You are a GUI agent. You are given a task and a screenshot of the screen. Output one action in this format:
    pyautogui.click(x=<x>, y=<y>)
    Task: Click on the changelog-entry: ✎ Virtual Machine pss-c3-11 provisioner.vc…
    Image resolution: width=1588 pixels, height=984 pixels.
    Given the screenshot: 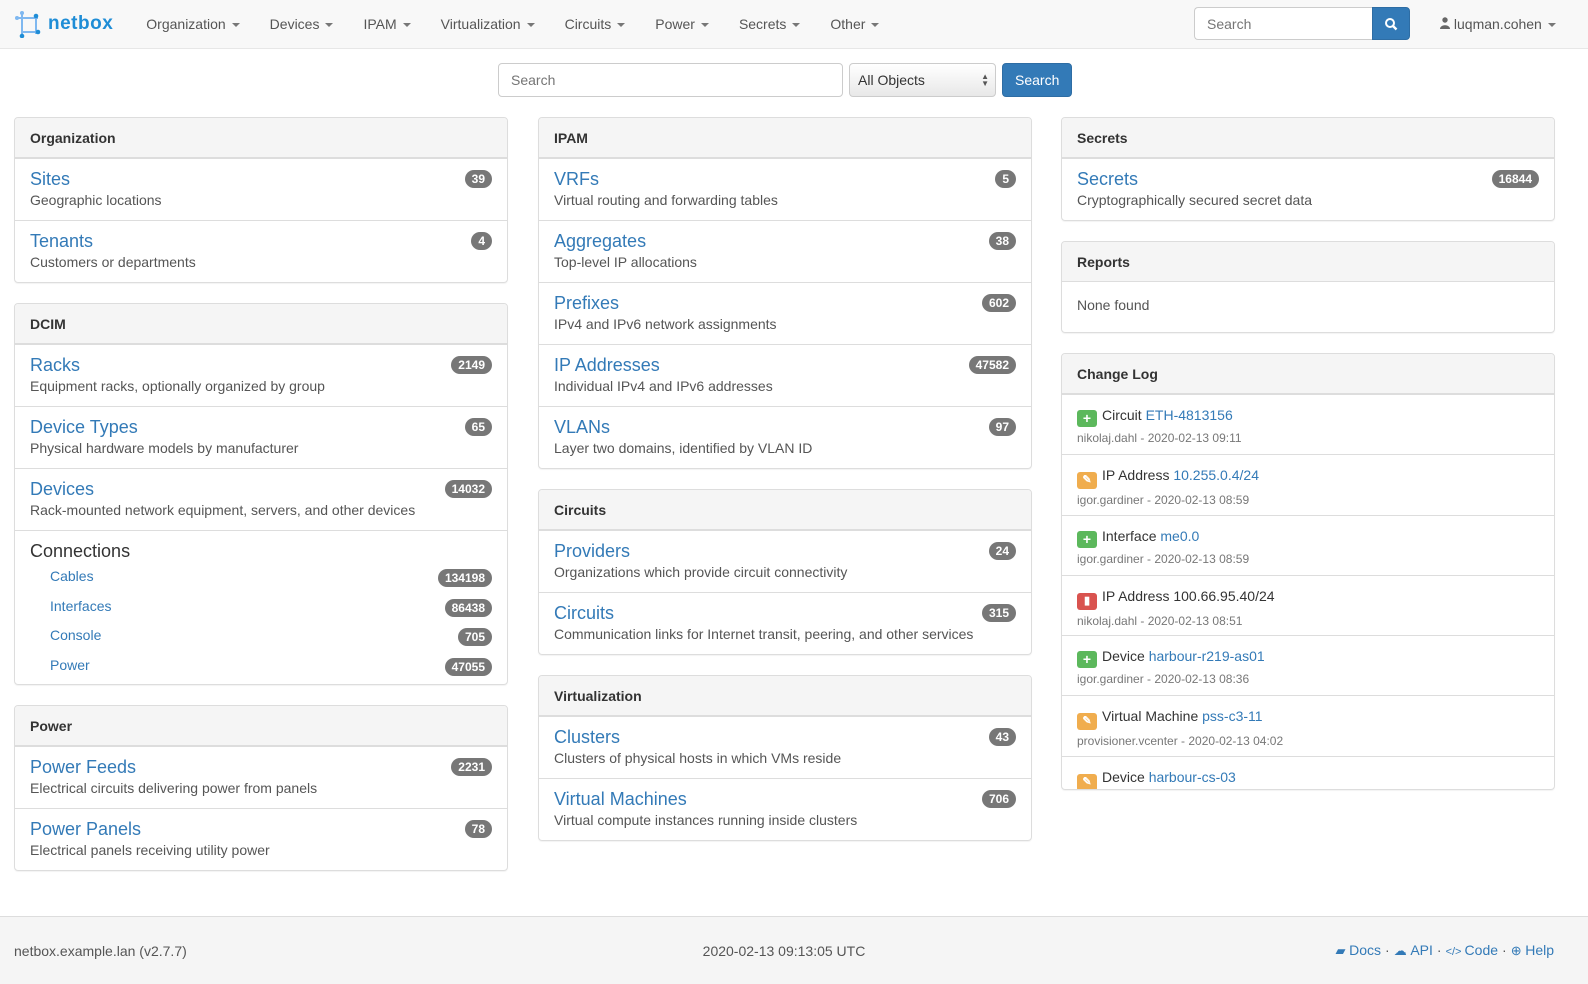 What is the action you would take?
    pyautogui.click(x=1308, y=725)
    